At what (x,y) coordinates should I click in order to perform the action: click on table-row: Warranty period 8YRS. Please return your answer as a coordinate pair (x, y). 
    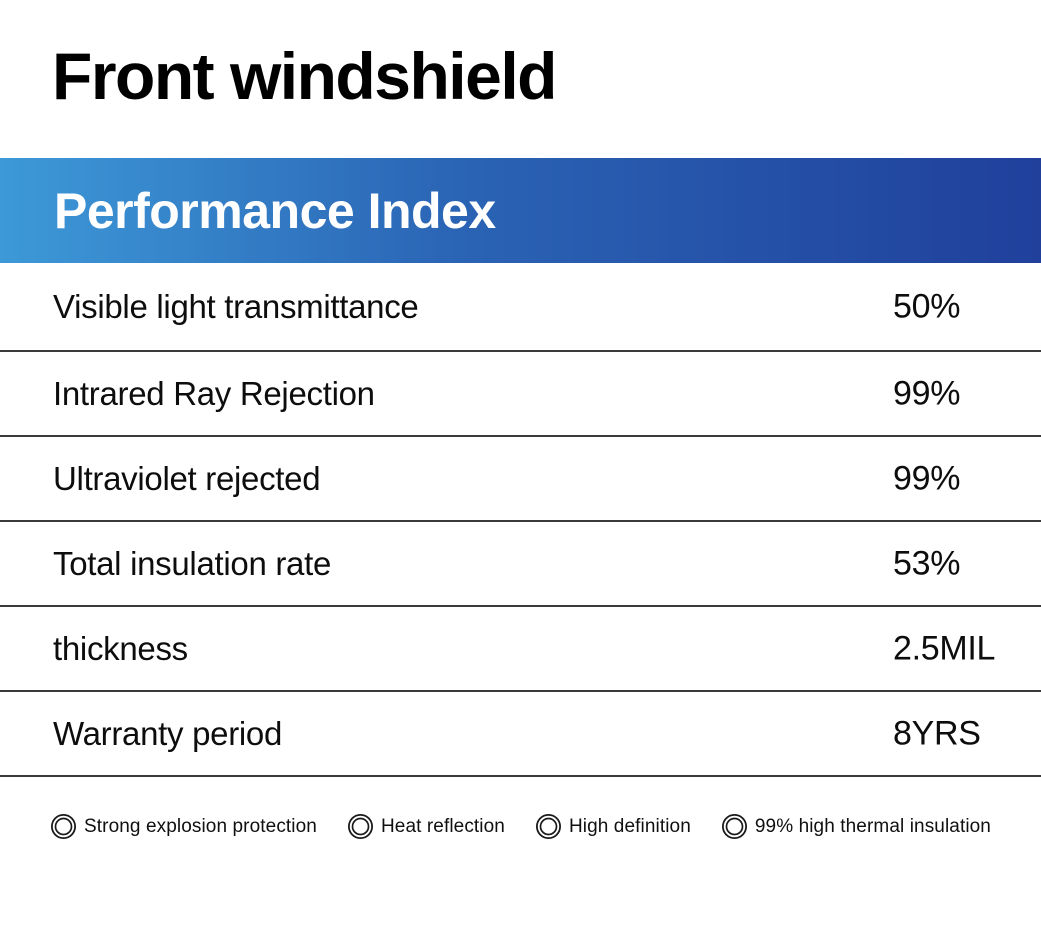
    Looking at the image, I should click on (520, 734).